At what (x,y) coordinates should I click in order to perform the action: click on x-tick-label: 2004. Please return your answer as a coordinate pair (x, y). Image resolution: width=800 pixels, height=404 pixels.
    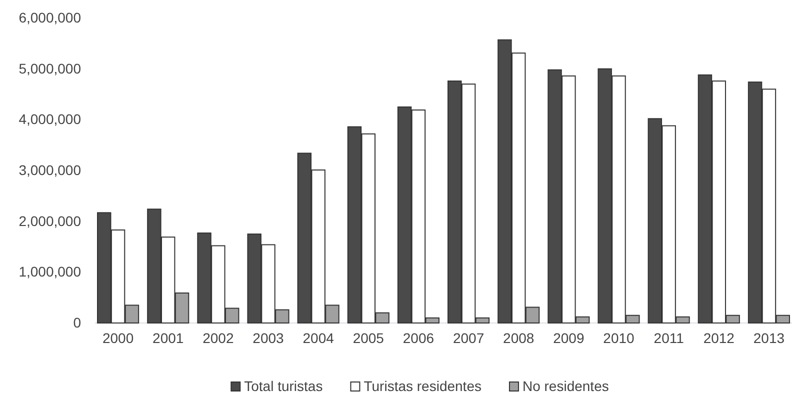
    Looking at the image, I should click on (318, 338).